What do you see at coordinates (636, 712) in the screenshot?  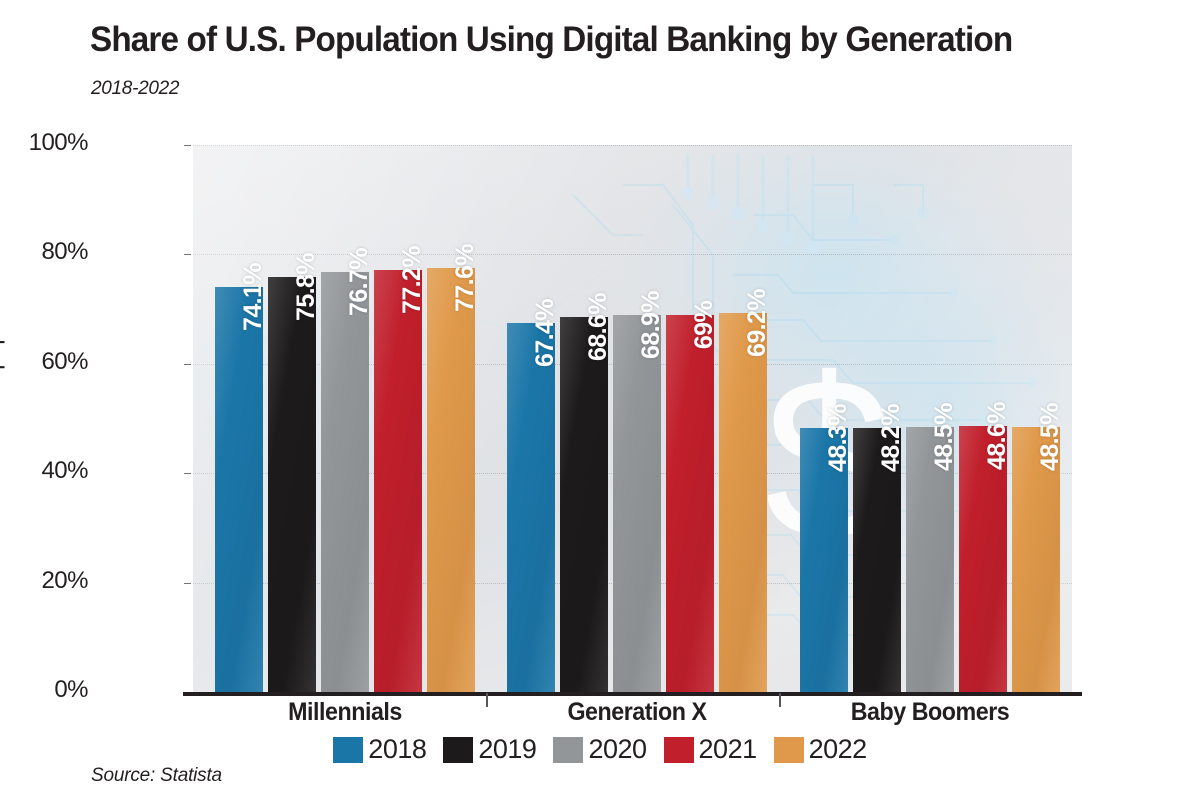 I see `x-axis-category-label: Generation X` at bounding box center [636, 712].